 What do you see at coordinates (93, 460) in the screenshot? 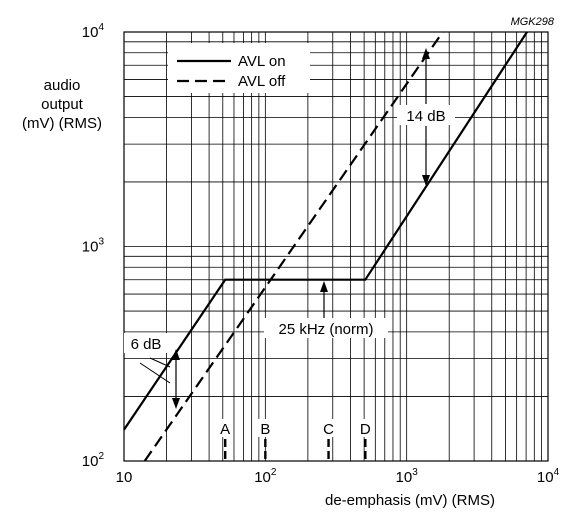
I see `y-tick-label: 10²` at bounding box center [93, 460].